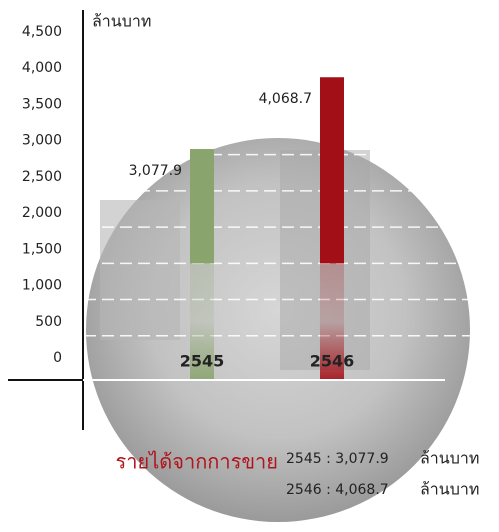  Describe the element at coordinates (48, 322) in the screenshot. I see `y-tick-label: 500` at that location.